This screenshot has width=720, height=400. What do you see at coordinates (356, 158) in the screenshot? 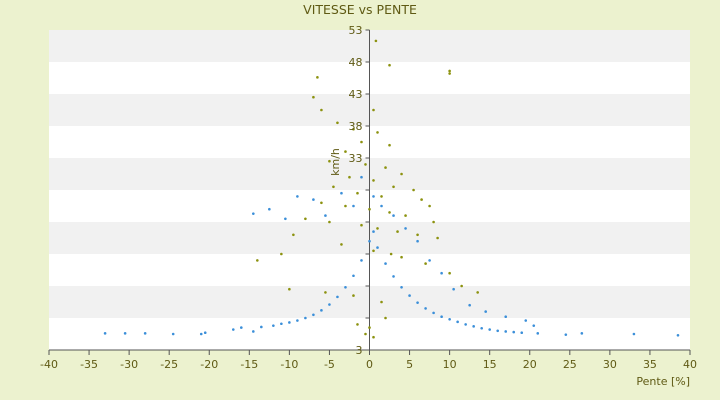
I see `y-tick-label: 33` at bounding box center [356, 158].